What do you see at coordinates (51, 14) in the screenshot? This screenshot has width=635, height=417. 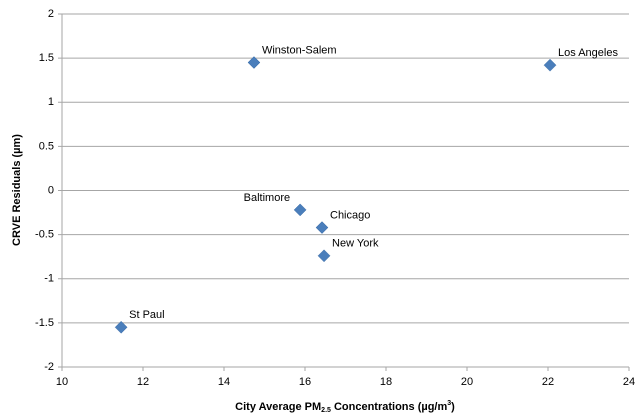 I see `y-tick-label: 2` at bounding box center [51, 14].